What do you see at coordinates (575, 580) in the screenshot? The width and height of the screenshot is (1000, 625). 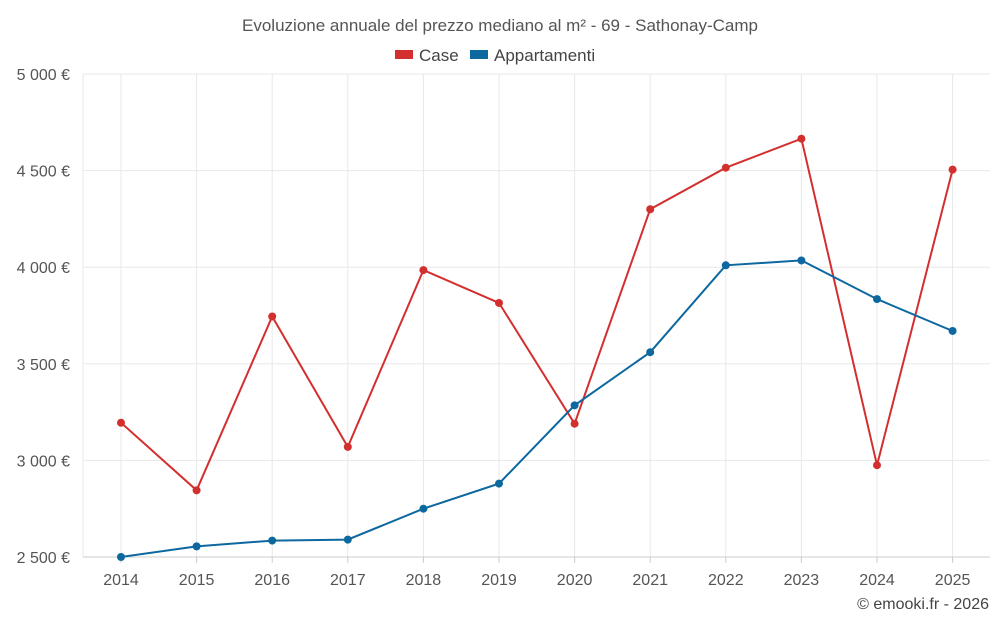 I see `x-tick-label: 2020` at bounding box center [575, 580].